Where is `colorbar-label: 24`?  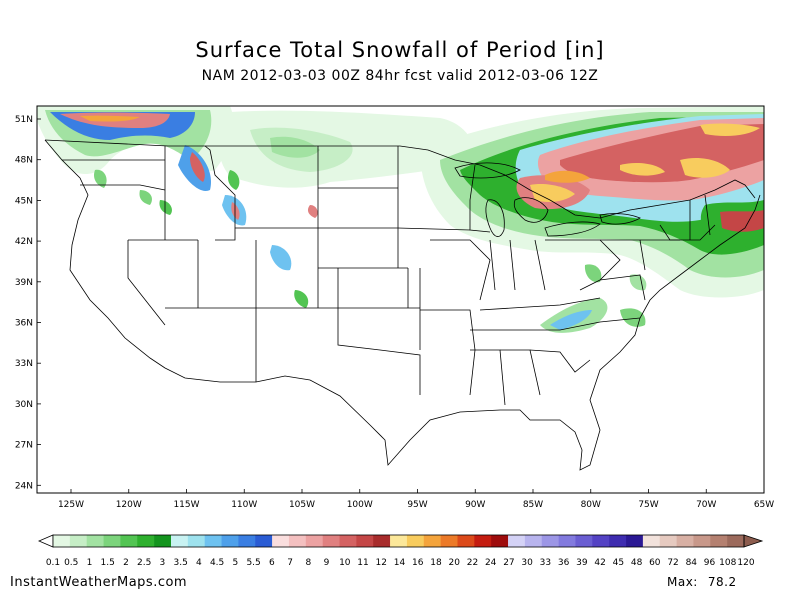 colorbar-label: 24 is located at coordinates (491, 563).